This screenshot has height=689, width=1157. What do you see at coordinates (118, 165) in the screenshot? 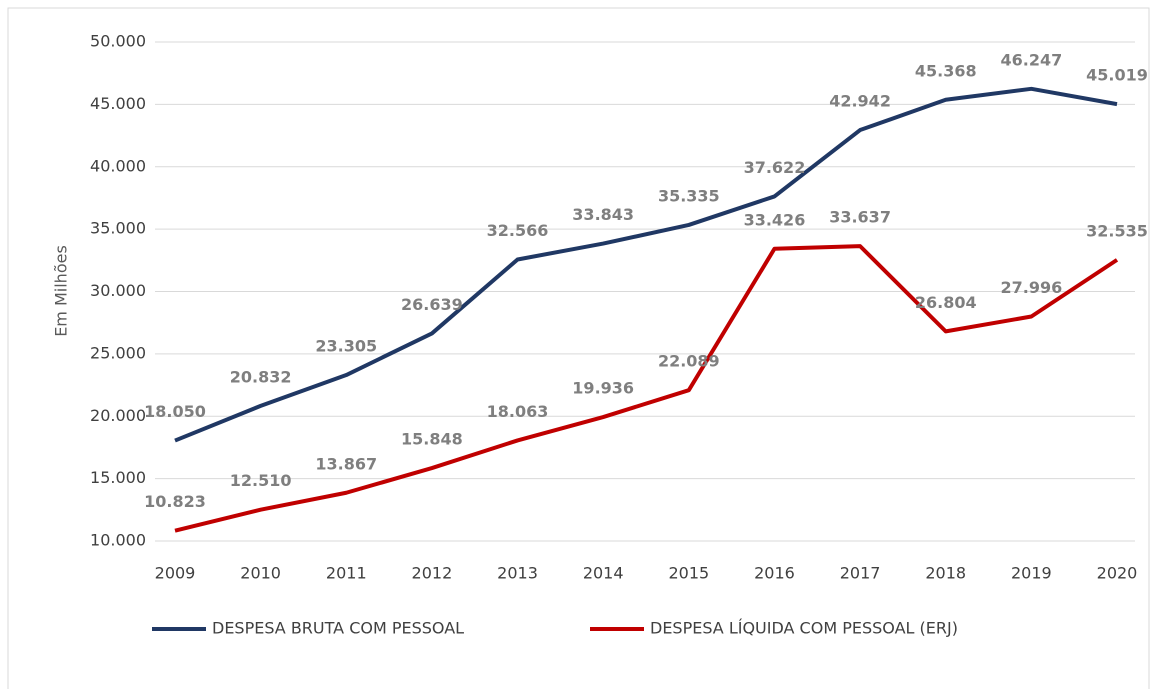
I see `y-tick-label: 40.000` at bounding box center [118, 165].